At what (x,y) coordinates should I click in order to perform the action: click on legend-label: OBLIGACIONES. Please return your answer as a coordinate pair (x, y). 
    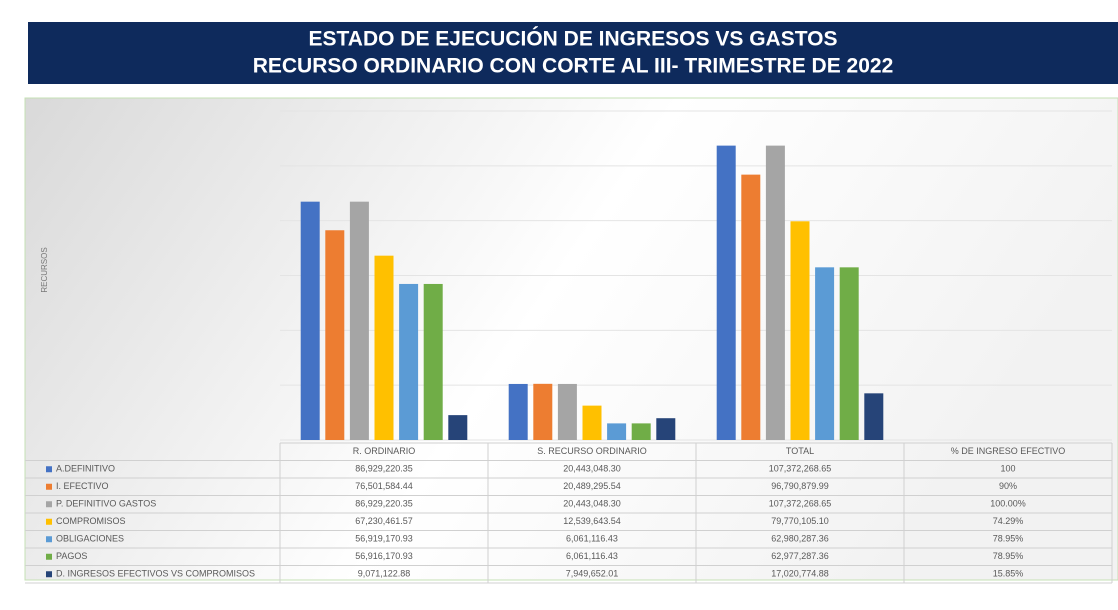
    Looking at the image, I should click on (90, 539).